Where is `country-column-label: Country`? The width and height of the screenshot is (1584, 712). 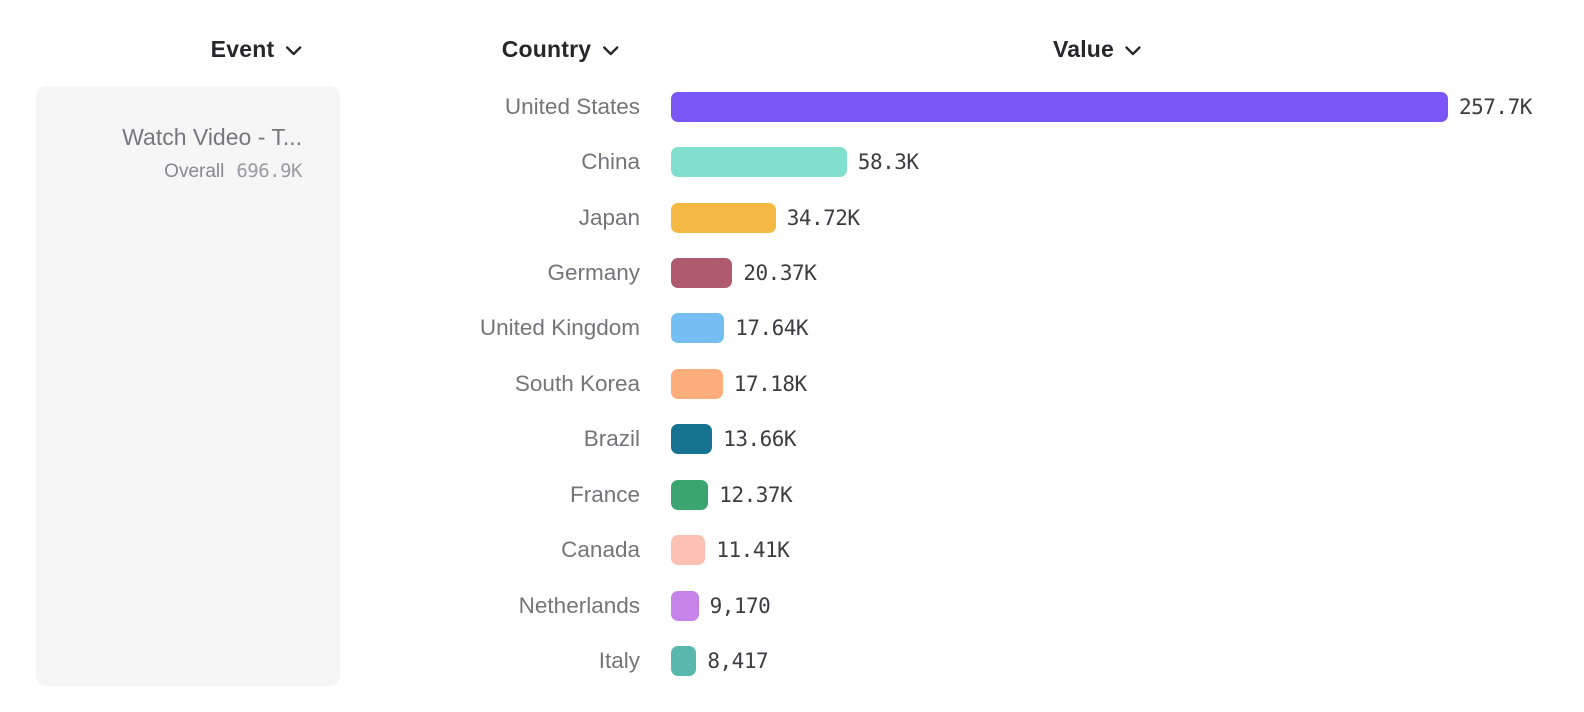 country-column-label: Country is located at coordinates (546, 48).